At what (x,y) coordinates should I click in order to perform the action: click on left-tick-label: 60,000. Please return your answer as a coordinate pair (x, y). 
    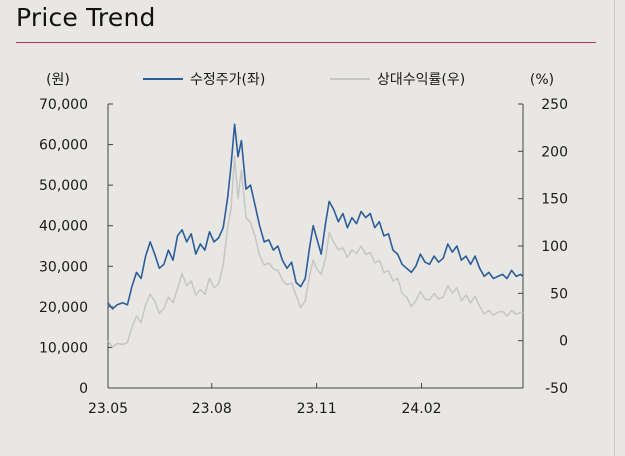
    Looking at the image, I should click on (63, 146).